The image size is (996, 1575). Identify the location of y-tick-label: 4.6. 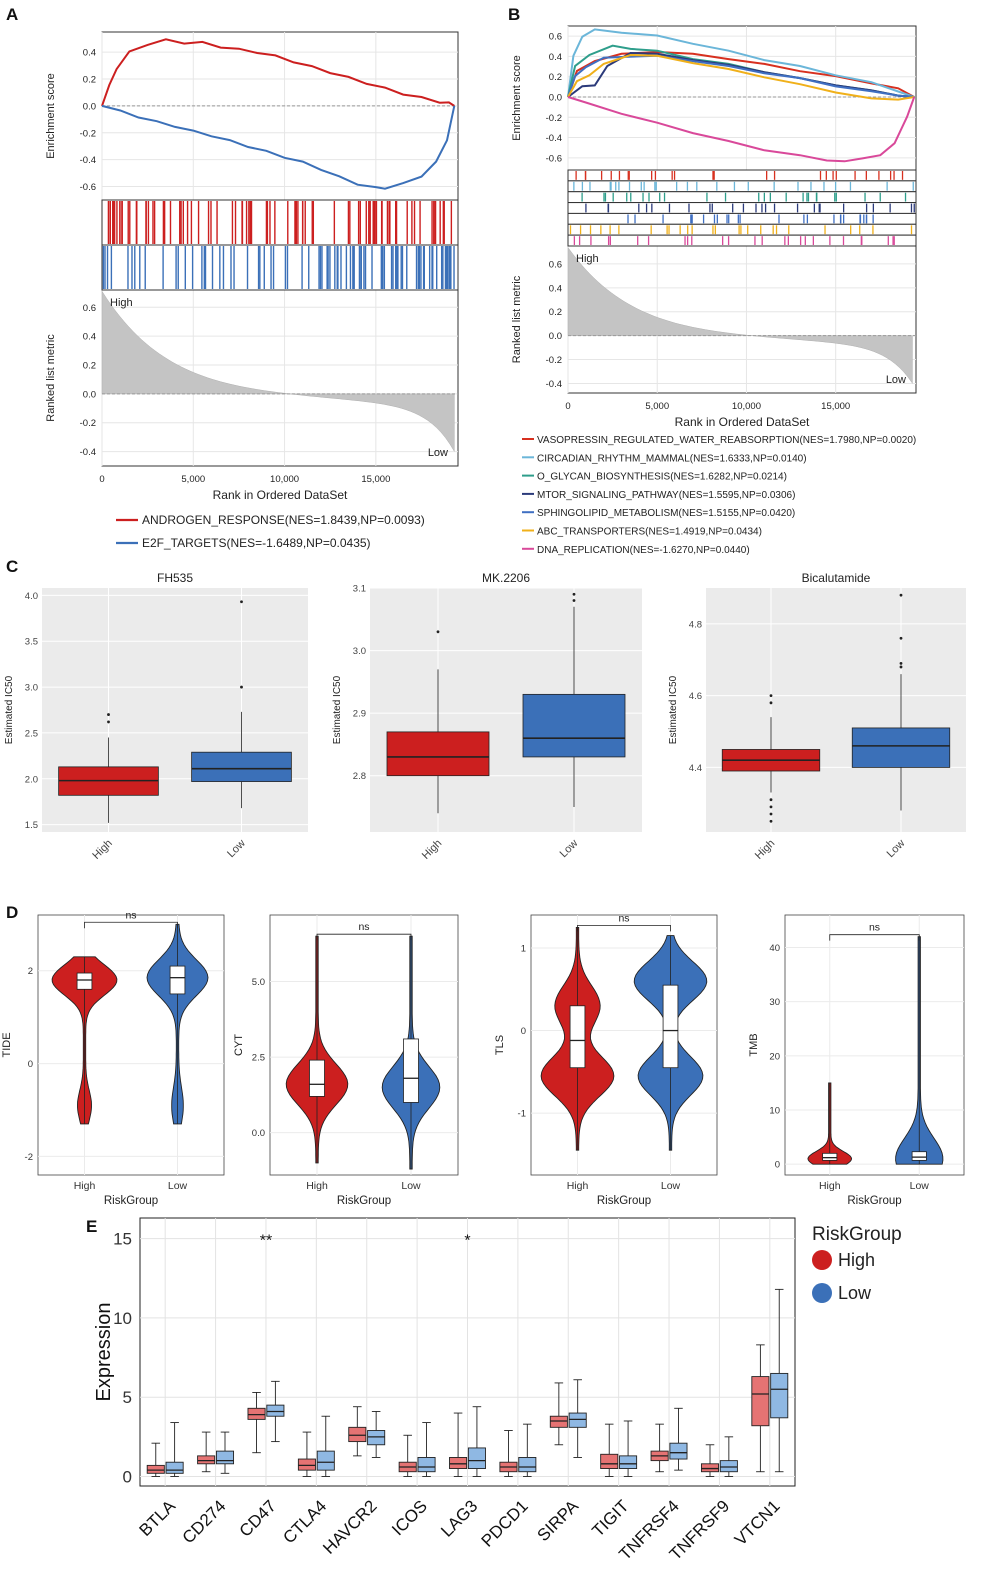
(695, 696).